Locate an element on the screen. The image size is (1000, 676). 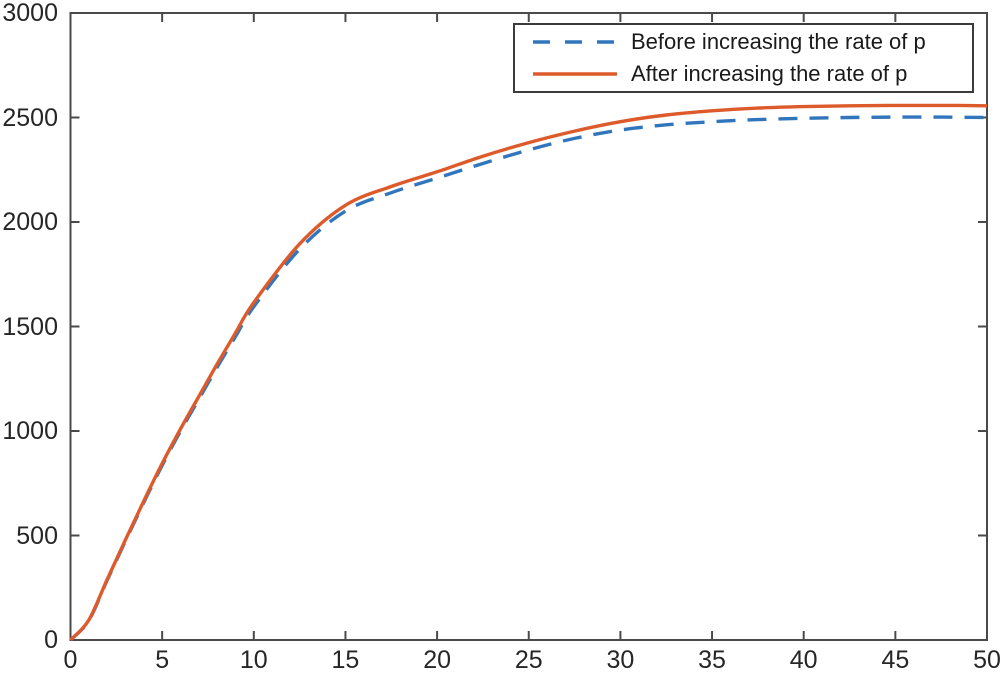
y-tick-label: 1500 is located at coordinates (30, 326).